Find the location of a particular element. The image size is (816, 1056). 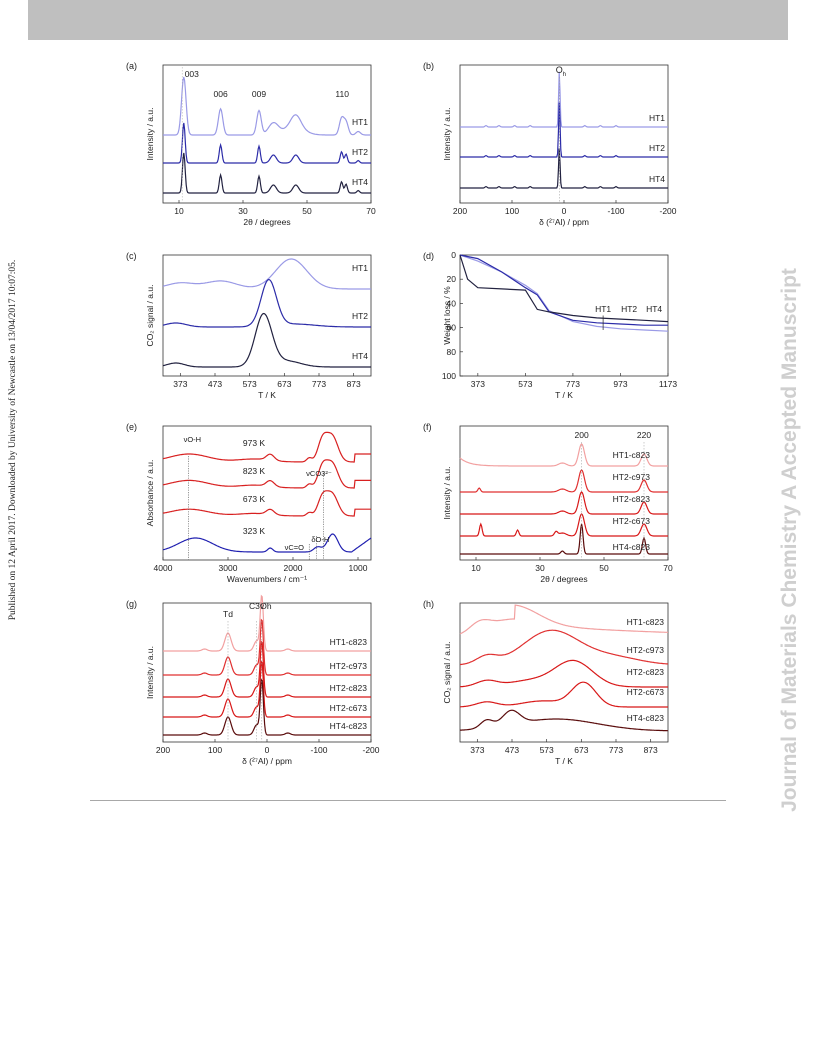

x-tick-label: 70 is located at coordinates (668, 568).